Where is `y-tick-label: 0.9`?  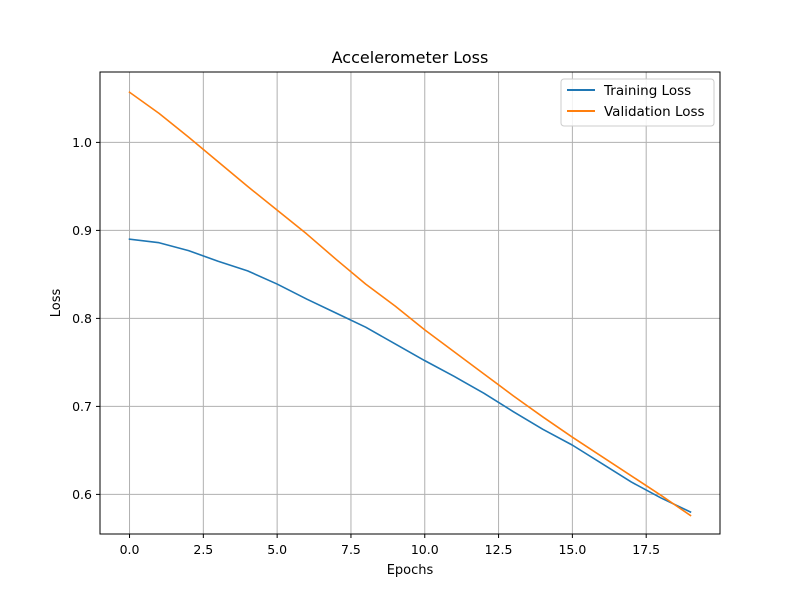 y-tick-label: 0.9 is located at coordinates (82, 230).